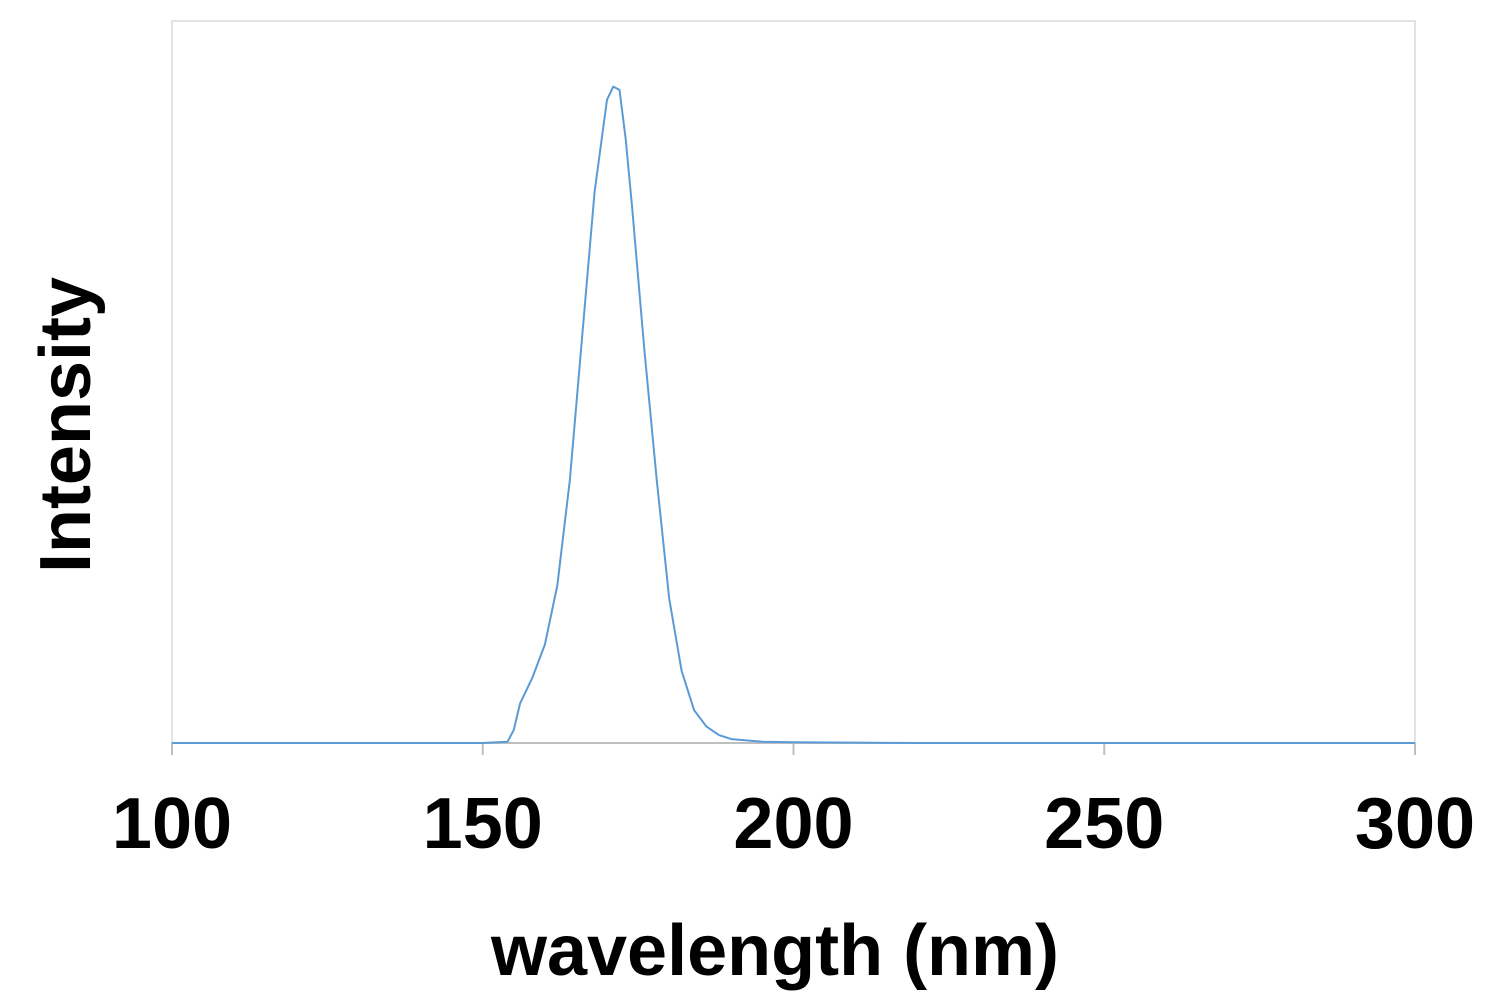  I want to click on x-tick-label: 250, so click(1104, 824).